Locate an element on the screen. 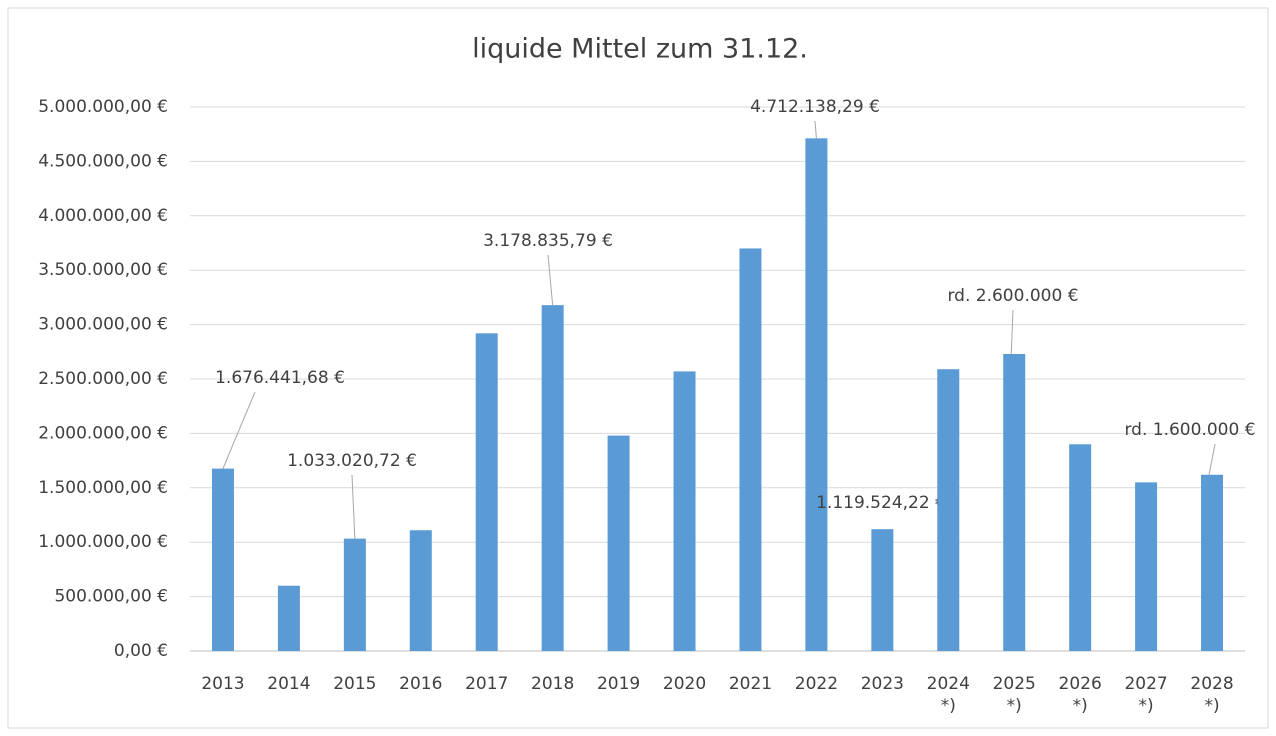 Image resolution: width=1276 pixels, height=736 pixels. y-tick-label: 1.000.000,00 € is located at coordinates (103, 542).